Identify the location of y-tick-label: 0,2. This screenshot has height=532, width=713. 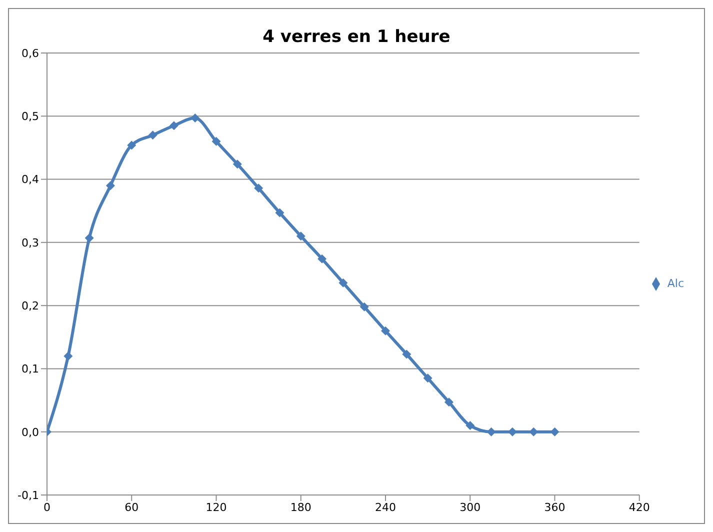
(30, 305).